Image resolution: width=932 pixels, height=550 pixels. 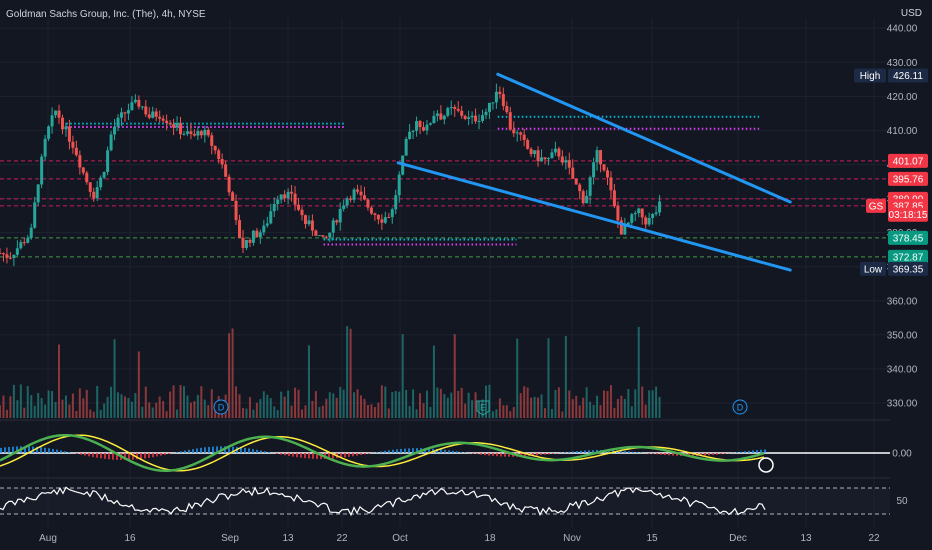 What do you see at coordinates (911, 13) in the screenshot?
I see `currency-label: USD` at bounding box center [911, 13].